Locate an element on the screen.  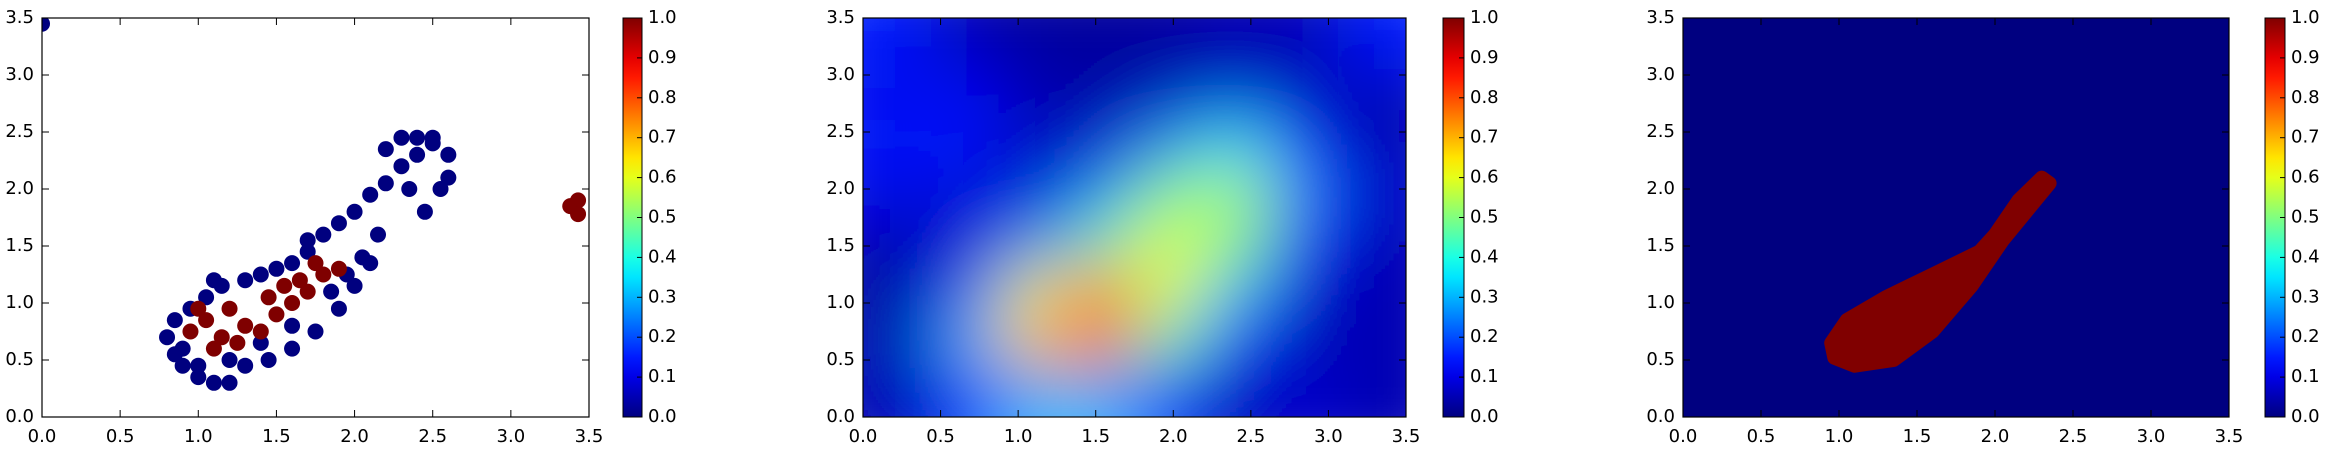
x-tick-label: 1.0 is located at coordinates (1018, 436).